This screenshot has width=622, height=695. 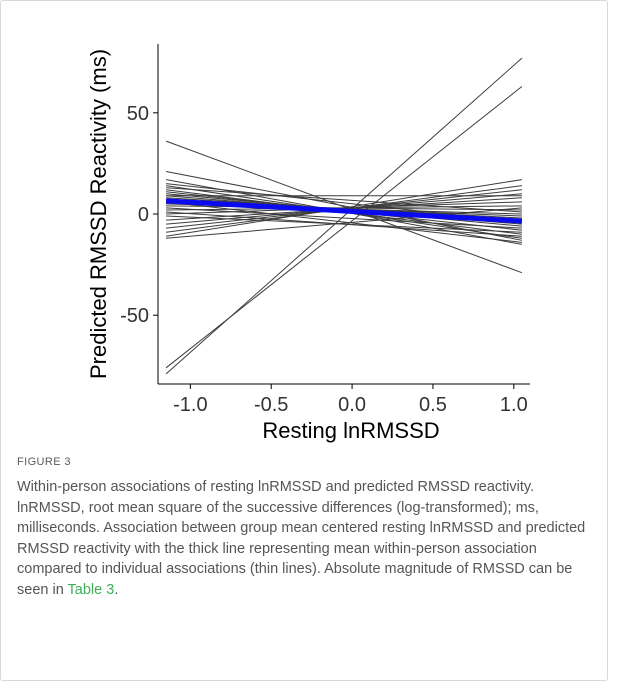 What do you see at coordinates (514, 405) in the screenshot?
I see `x-tick-label: 1.0` at bounding box center [514, 405].